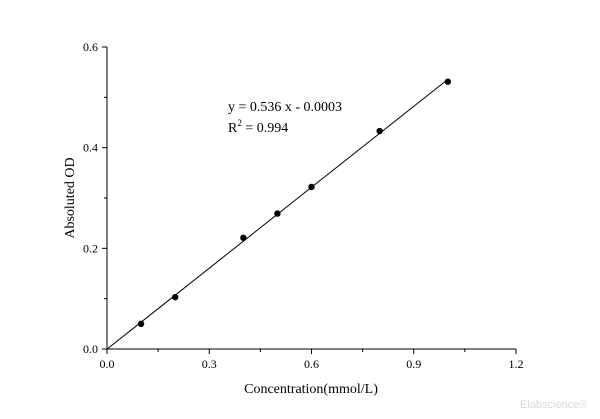 Image resolution: width=600 pixels, height=419 pixels. What do you see at coordinates (70, 197) in the screenshot?
I see `y-axis-title: Absoluted OD` at bounding box center [70, 197].